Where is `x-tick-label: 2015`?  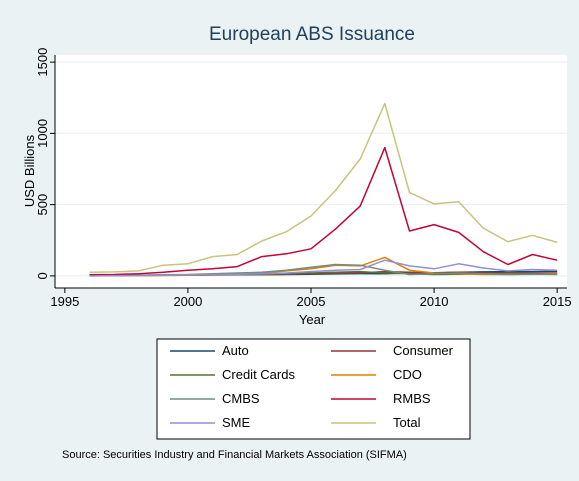 x-tick-label: 2015 is located at coordinates (557, 301).